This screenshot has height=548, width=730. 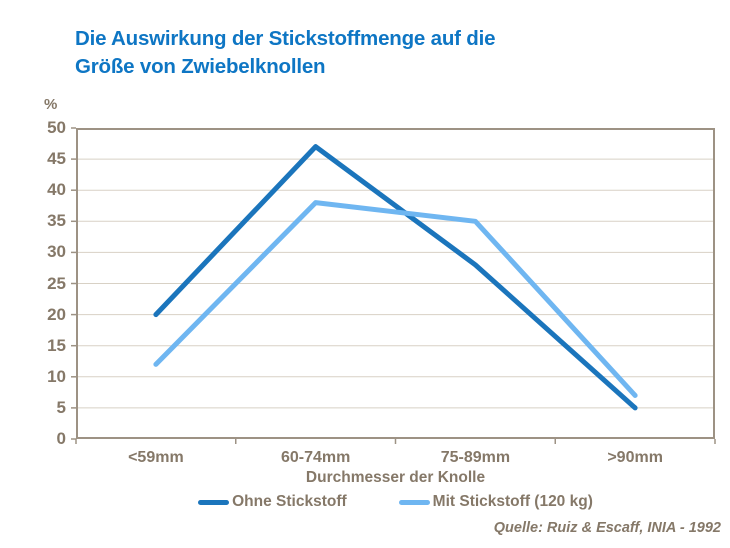 What do you see at coordinates (56, 314) in the screenshot?
I see `y-tick-label: 20` at bounding box center [56, 314].